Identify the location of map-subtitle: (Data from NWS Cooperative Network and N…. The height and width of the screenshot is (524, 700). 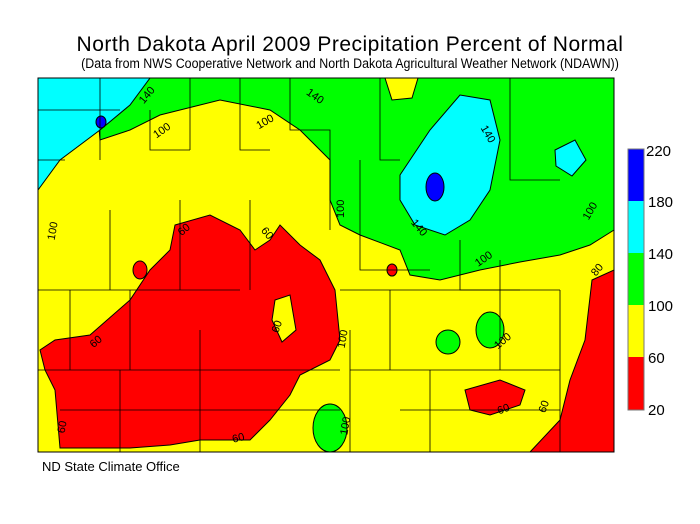
(350, 63).